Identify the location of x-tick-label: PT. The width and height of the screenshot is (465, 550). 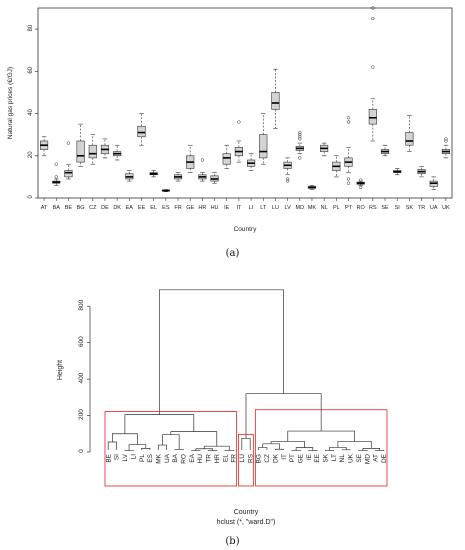
(349, 208).